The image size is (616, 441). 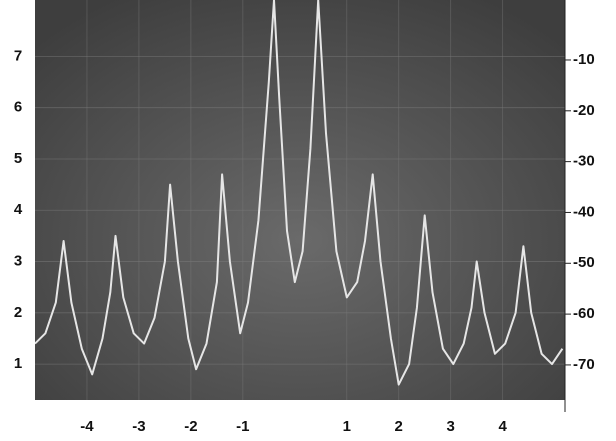 What do you see at coordinates (18, 209) in the screenshot?
I see `y-tick-label: 4` at bounding box center [18, 209].